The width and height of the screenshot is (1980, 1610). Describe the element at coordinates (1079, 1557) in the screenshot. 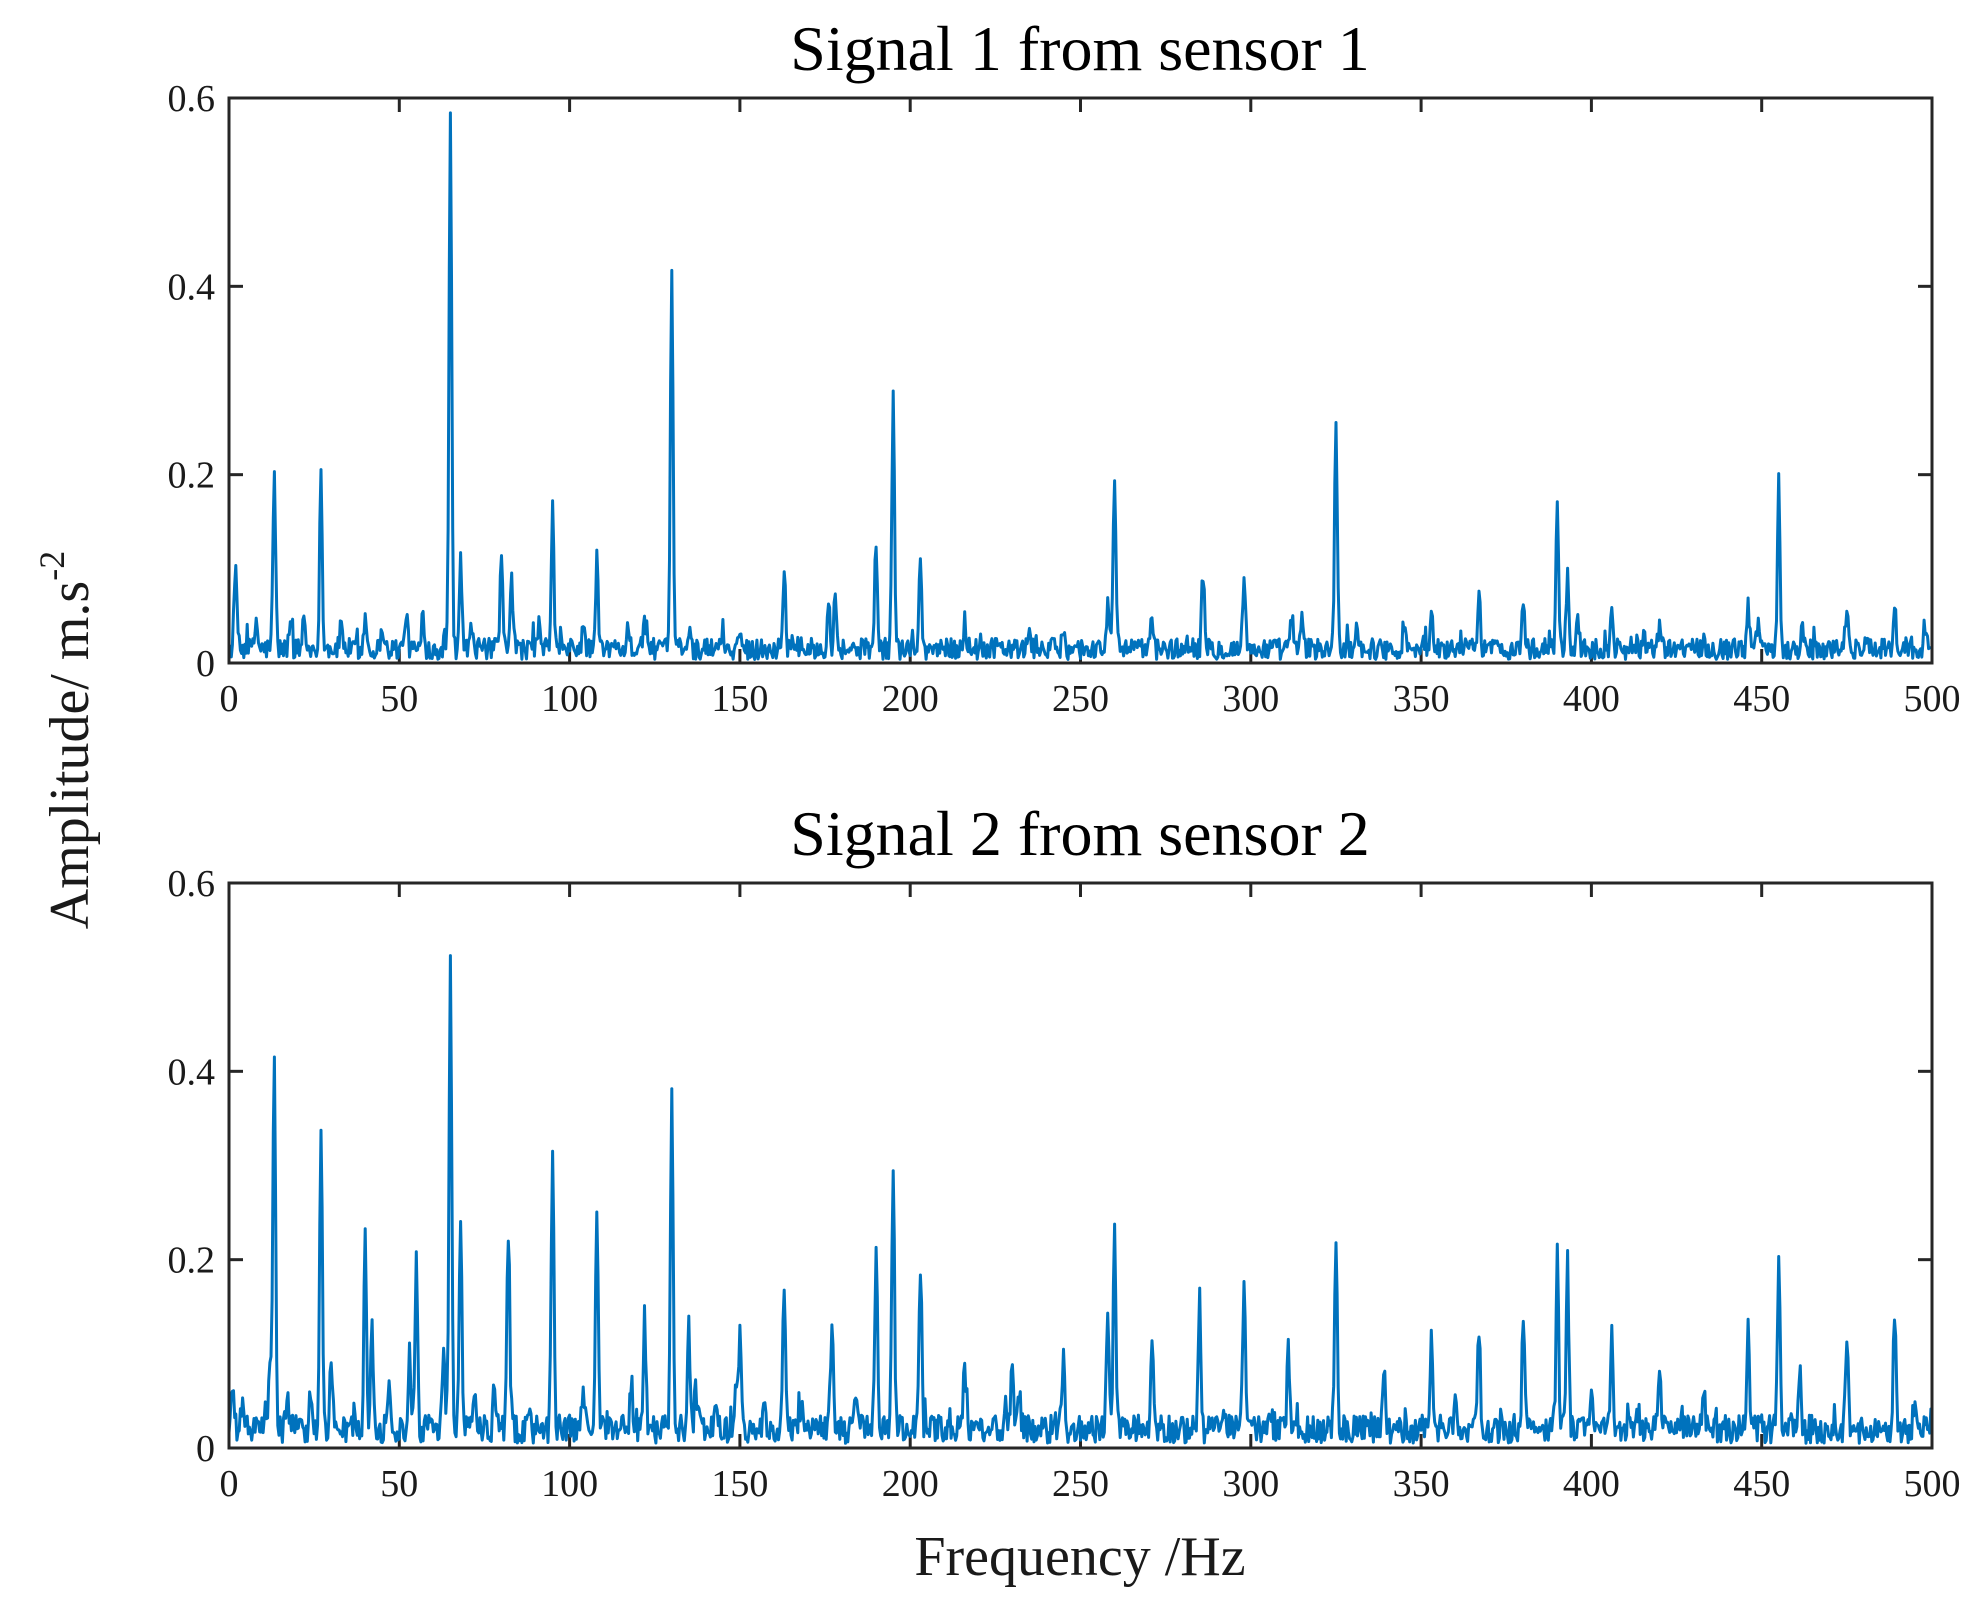

I see `x-axis-label: Frequency /Hz` at that location.